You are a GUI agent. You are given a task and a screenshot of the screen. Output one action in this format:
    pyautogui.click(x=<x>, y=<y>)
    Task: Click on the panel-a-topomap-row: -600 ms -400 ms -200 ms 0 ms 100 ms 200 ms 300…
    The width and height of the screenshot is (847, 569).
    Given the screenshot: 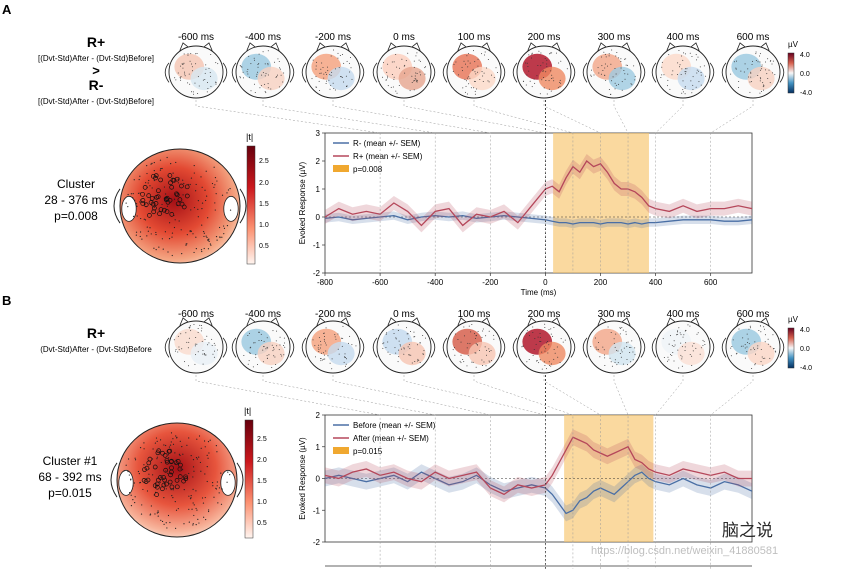 What is the action you would take?
    pyautogui.click(x=474, y=65)
    